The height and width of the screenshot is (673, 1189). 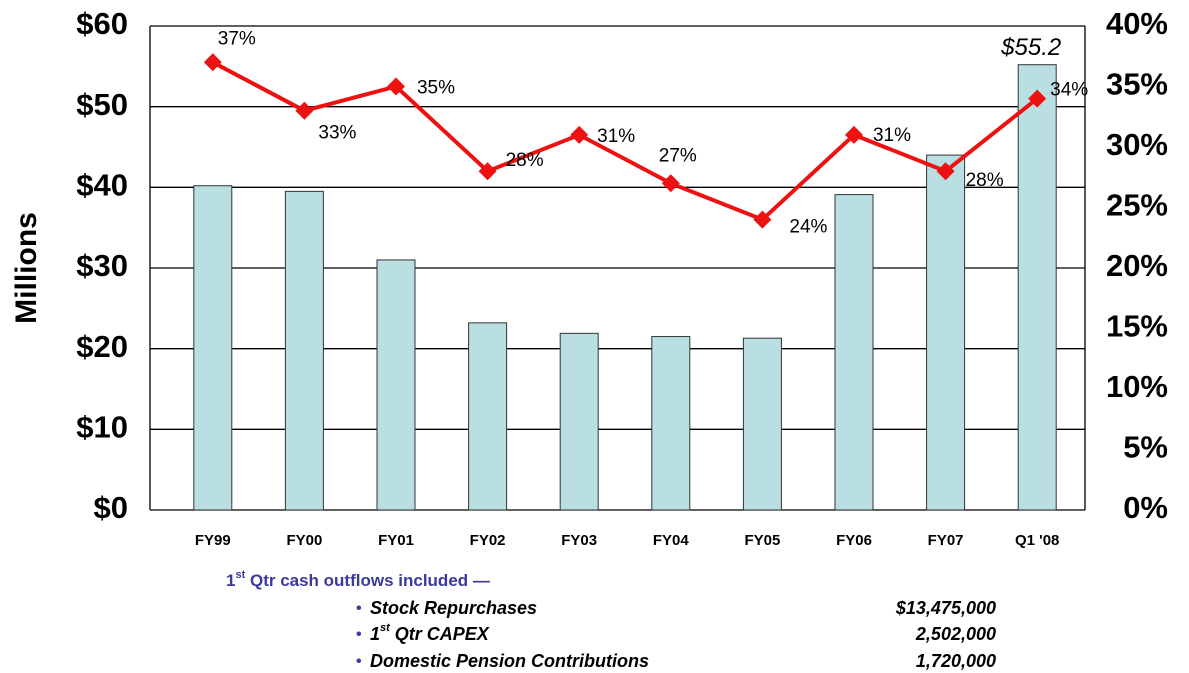 I want to click on line-value-label: 24%, so click(x=808, y=227).